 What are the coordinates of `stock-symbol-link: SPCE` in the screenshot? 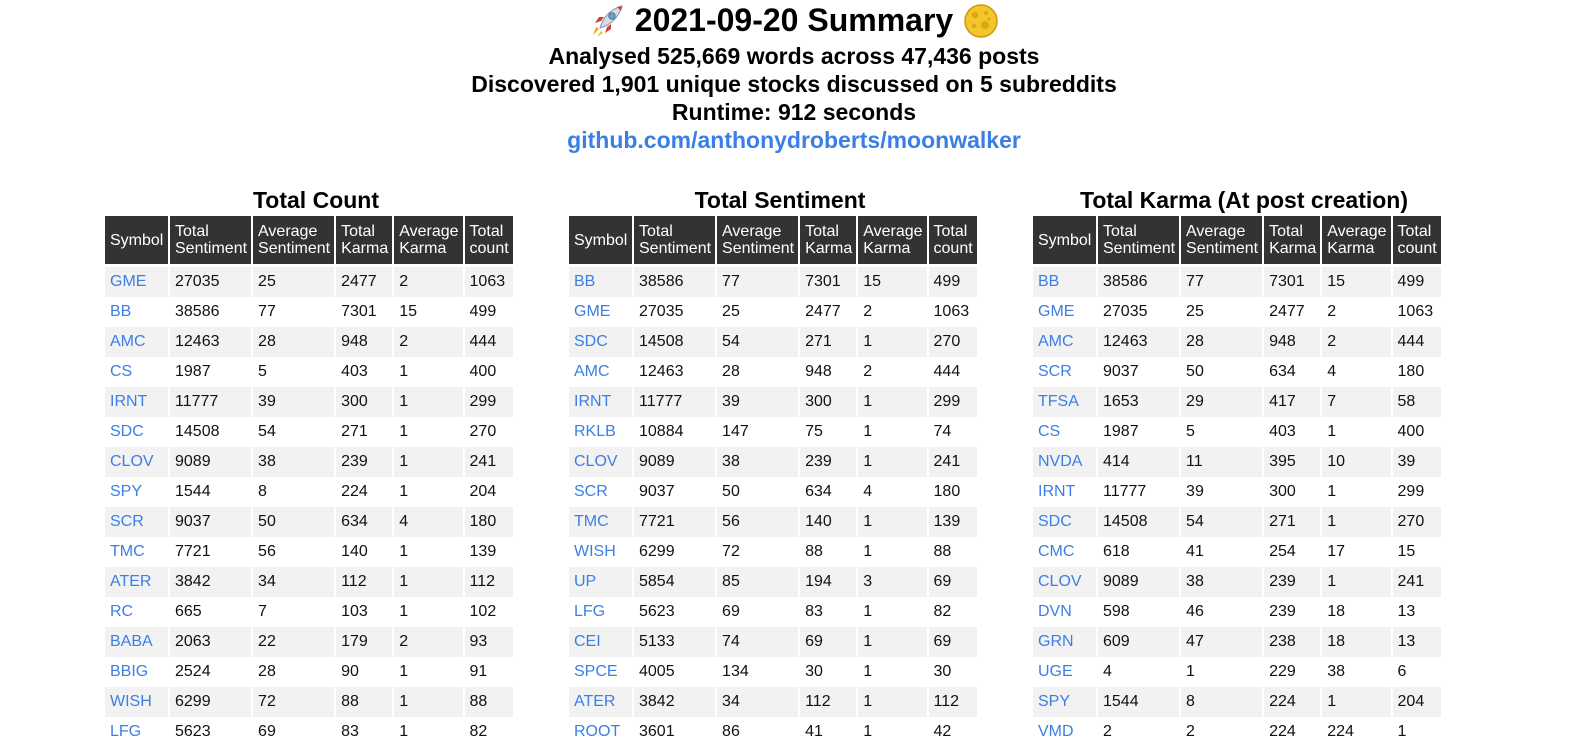 It's located at (596, 671).